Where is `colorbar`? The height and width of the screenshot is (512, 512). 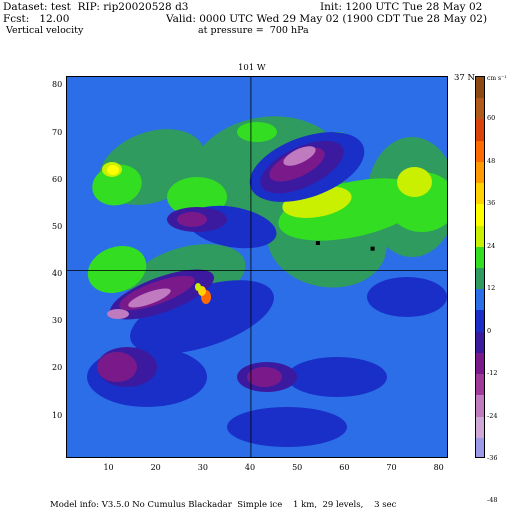 colorbar is located at coordinates (480, 267).